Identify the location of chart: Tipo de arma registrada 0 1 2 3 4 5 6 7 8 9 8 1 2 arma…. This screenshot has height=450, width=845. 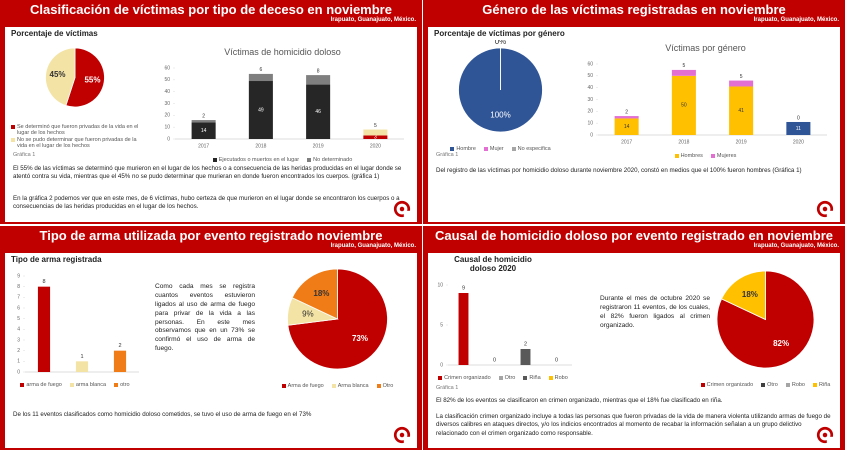
(75, 320).